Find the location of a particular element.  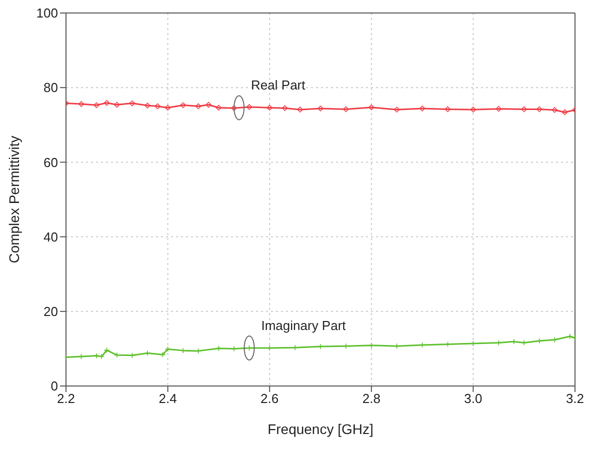

y-tick-label: 100 is located at coordinates (47, 13).